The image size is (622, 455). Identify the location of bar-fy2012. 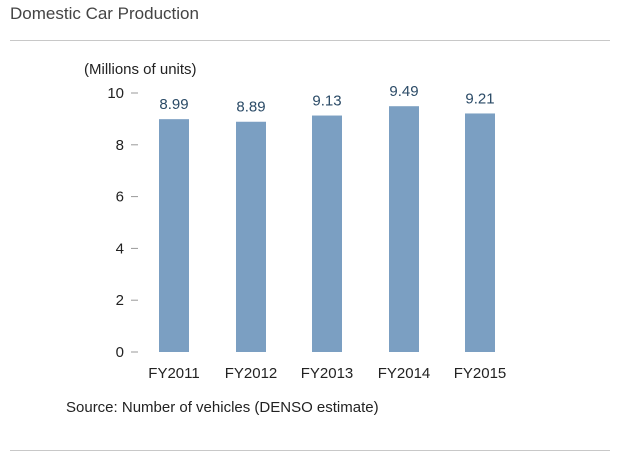
(251, 237).